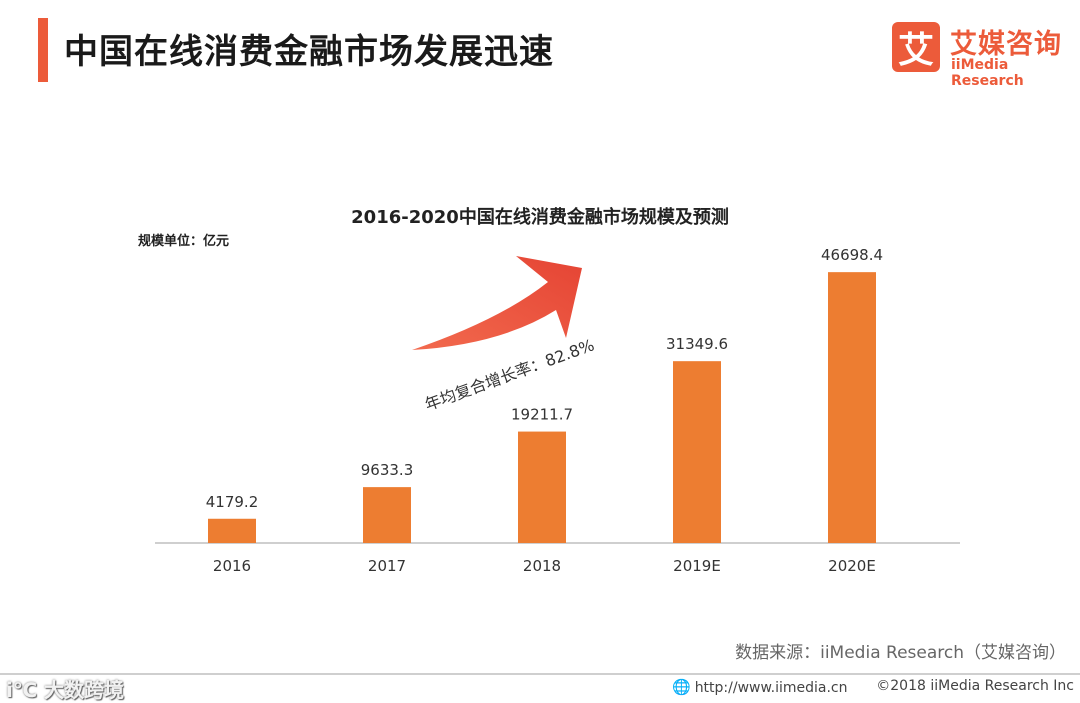  What do you see at coordinates (232, 566) in the screenshot?
I see `x-tick-label-2016: 2016` at bounding box center [232, 566].